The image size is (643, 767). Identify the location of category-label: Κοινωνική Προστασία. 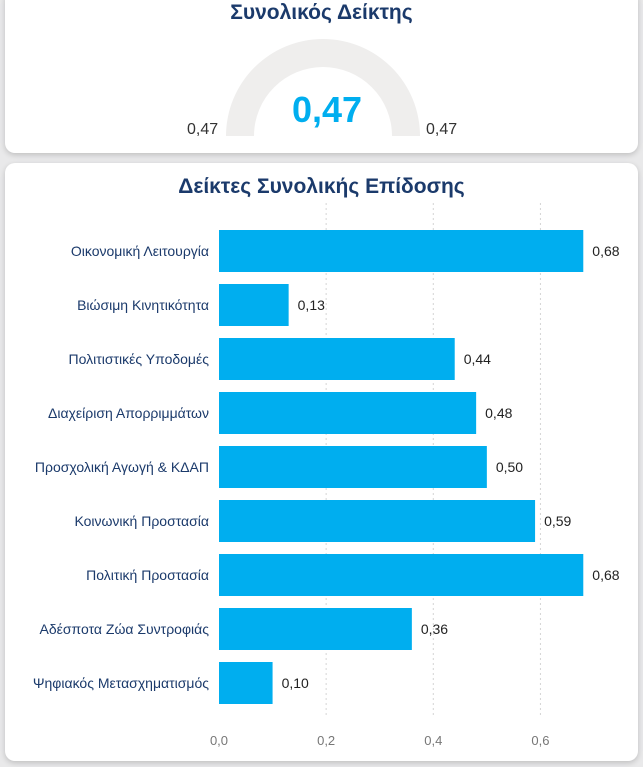
(141, 521).